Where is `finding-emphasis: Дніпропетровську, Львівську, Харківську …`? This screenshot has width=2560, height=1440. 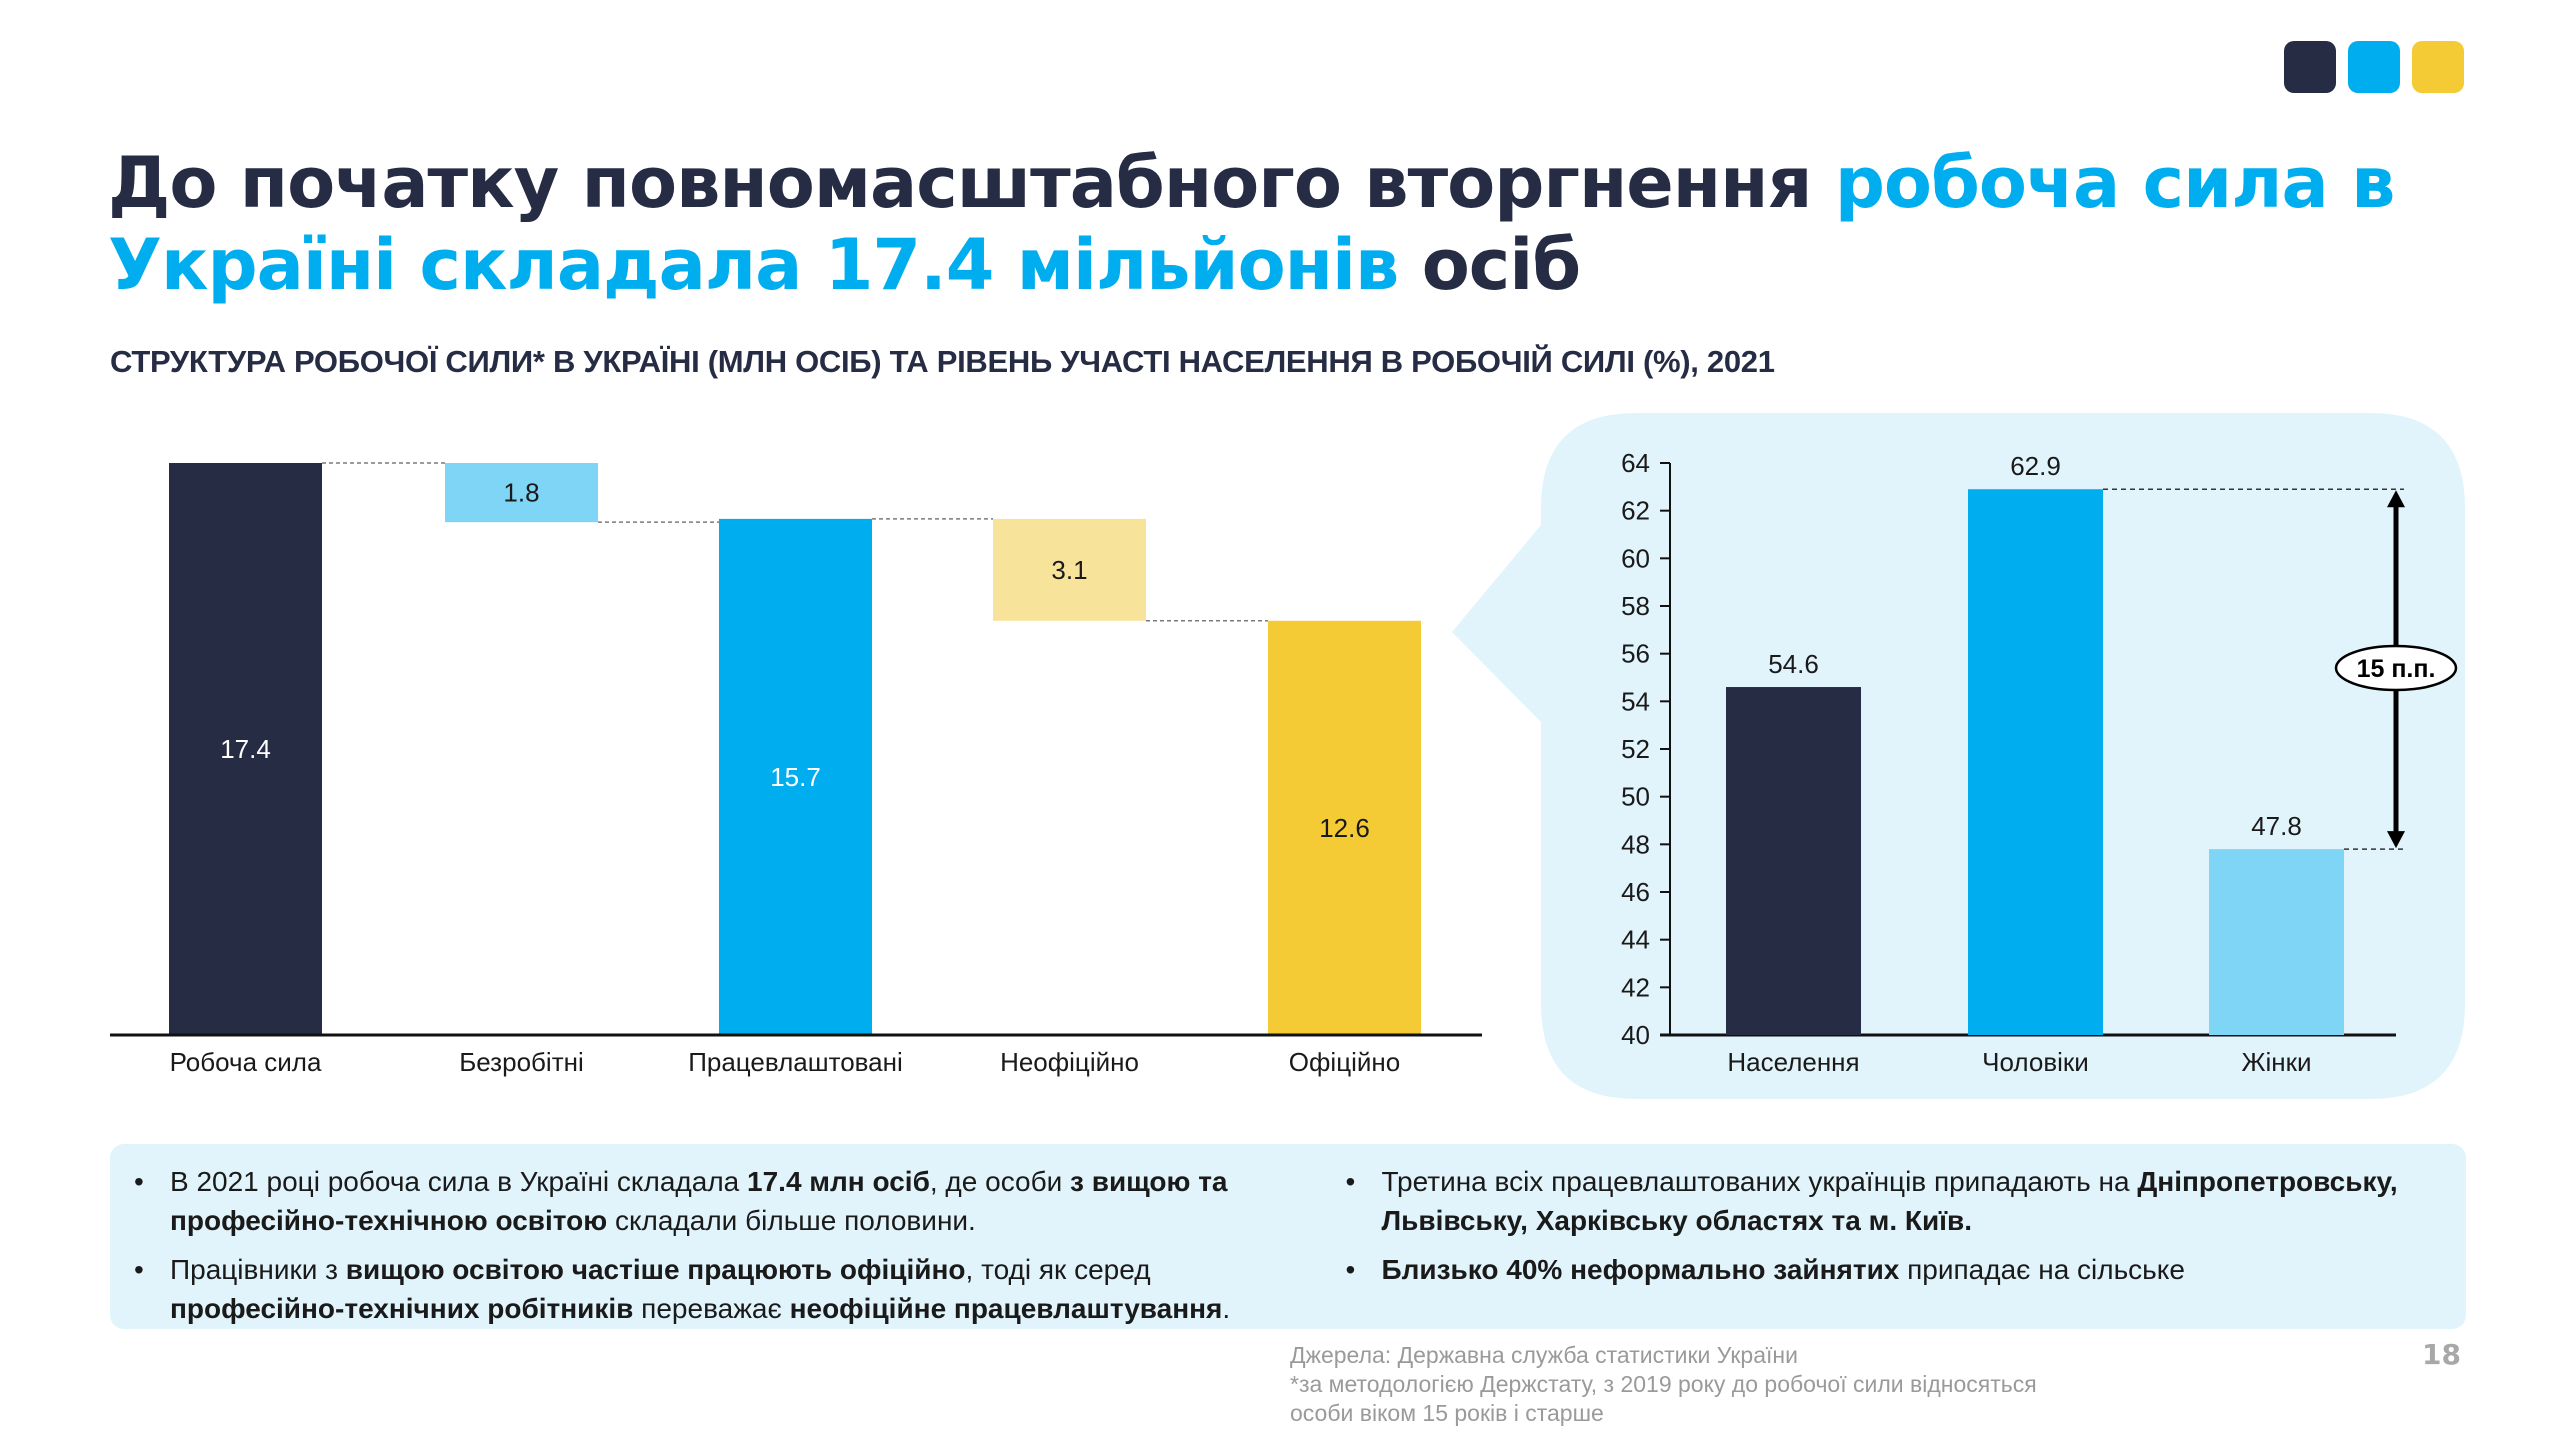
finding-emphasis: Дніпропетровську, Львівську, Харківську … is located at coordinates (1889, 1201).